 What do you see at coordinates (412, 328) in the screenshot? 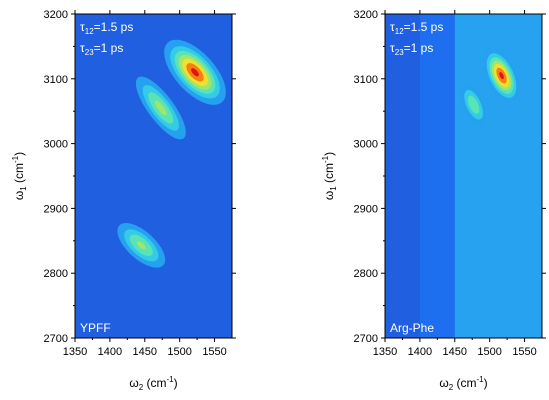
I see `panel-label: Arg-Phe` at bounding box center [412, 328].